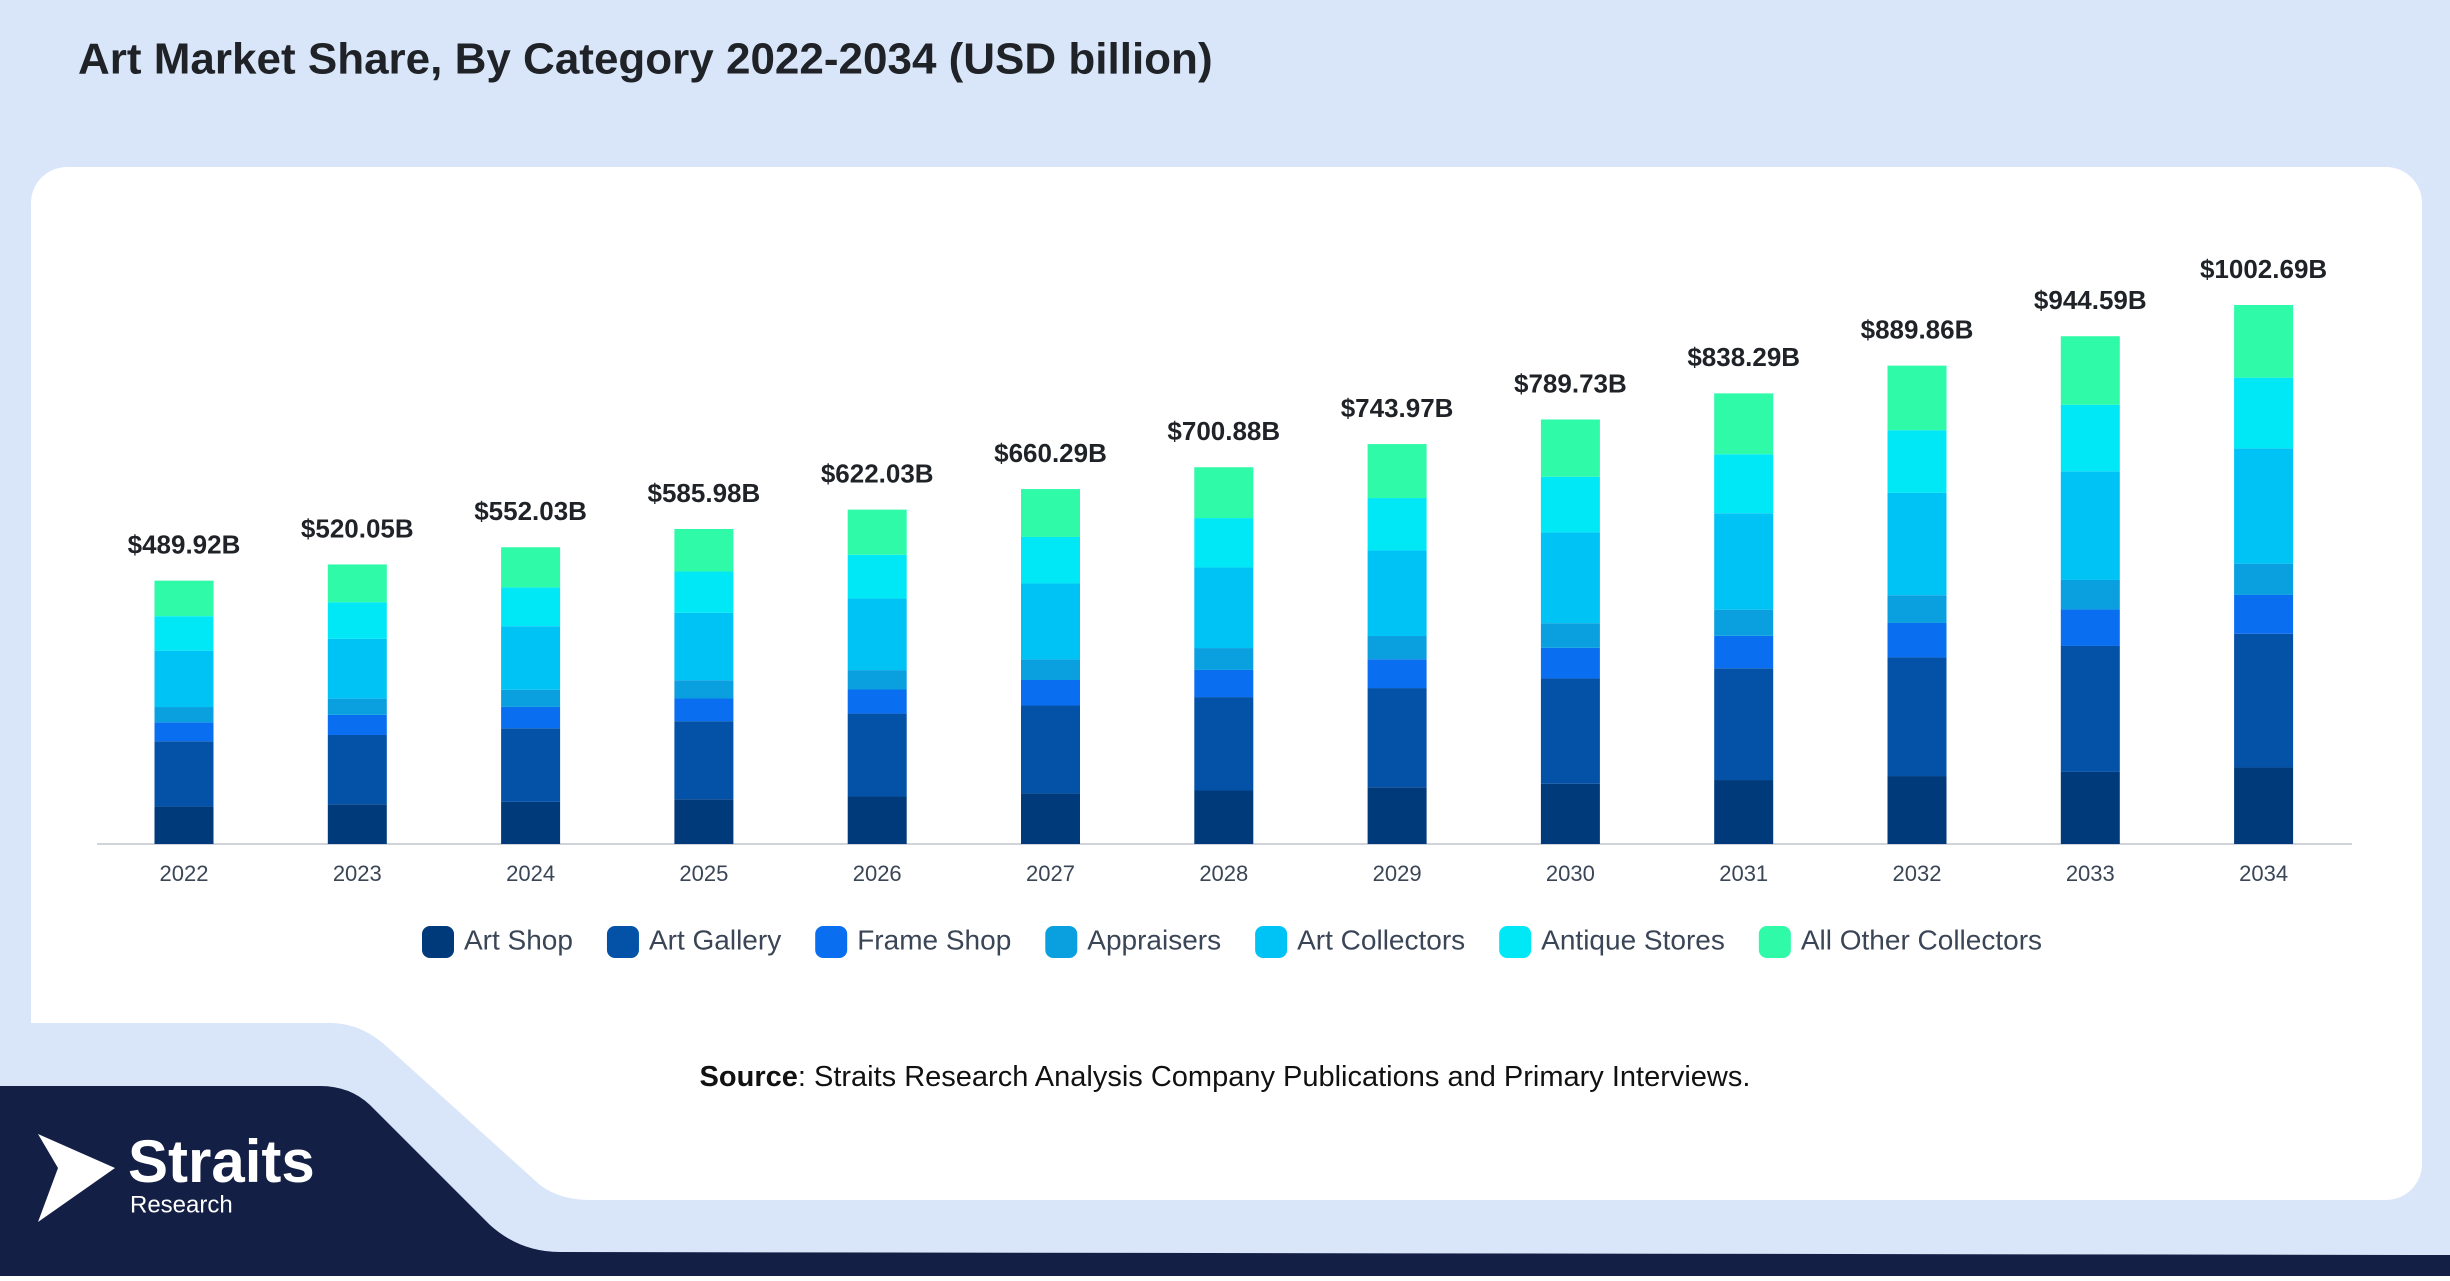  I want to click on legend-label: Antique Stores, so click(1633, 939).